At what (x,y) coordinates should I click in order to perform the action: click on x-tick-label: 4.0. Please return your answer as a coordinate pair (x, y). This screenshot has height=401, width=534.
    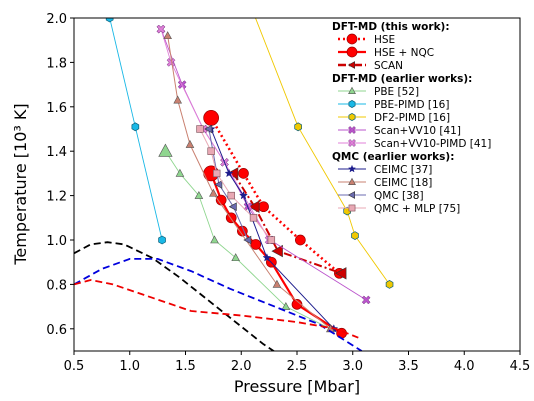
    Looking at the image, I should click on (464, 366).